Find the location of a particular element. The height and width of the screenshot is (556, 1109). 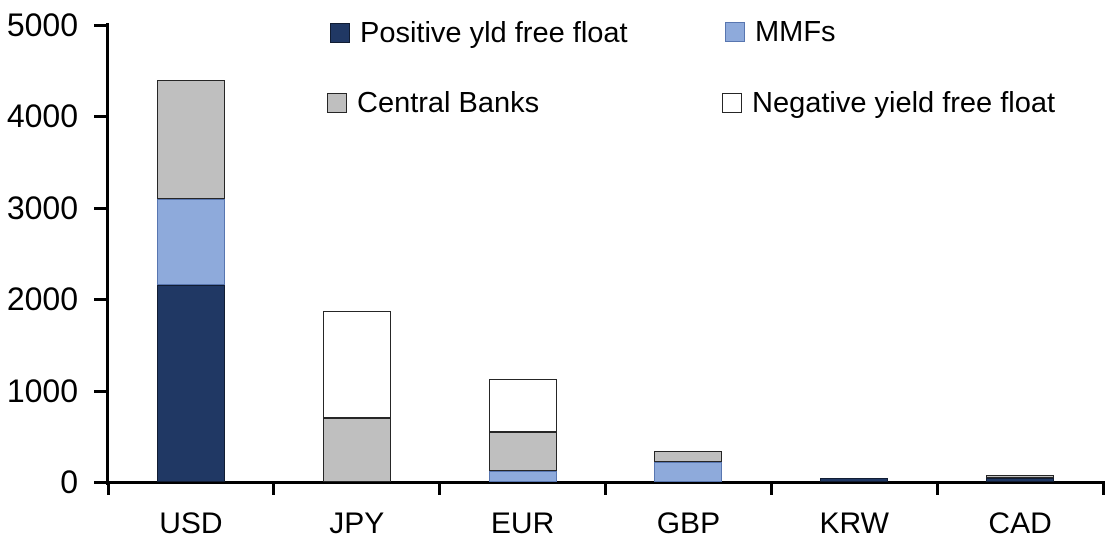

x-category-label: USD is located at coordinates (191, 523).